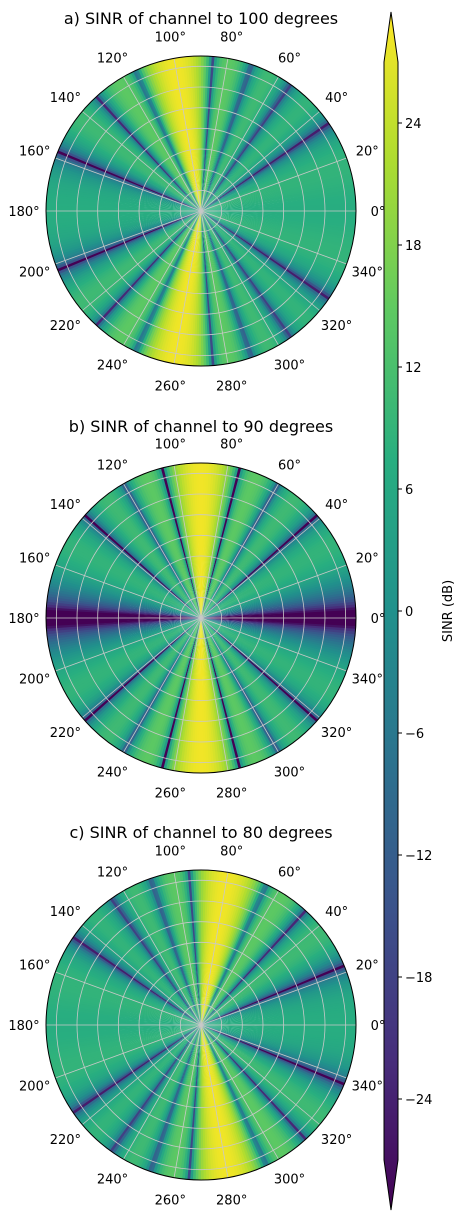 The image size is (464, 1221). What do you see at coordinates (409, 612) in the screenshot?
I see `colorbar-tick-label: 0` at bounding box center [409, 612].